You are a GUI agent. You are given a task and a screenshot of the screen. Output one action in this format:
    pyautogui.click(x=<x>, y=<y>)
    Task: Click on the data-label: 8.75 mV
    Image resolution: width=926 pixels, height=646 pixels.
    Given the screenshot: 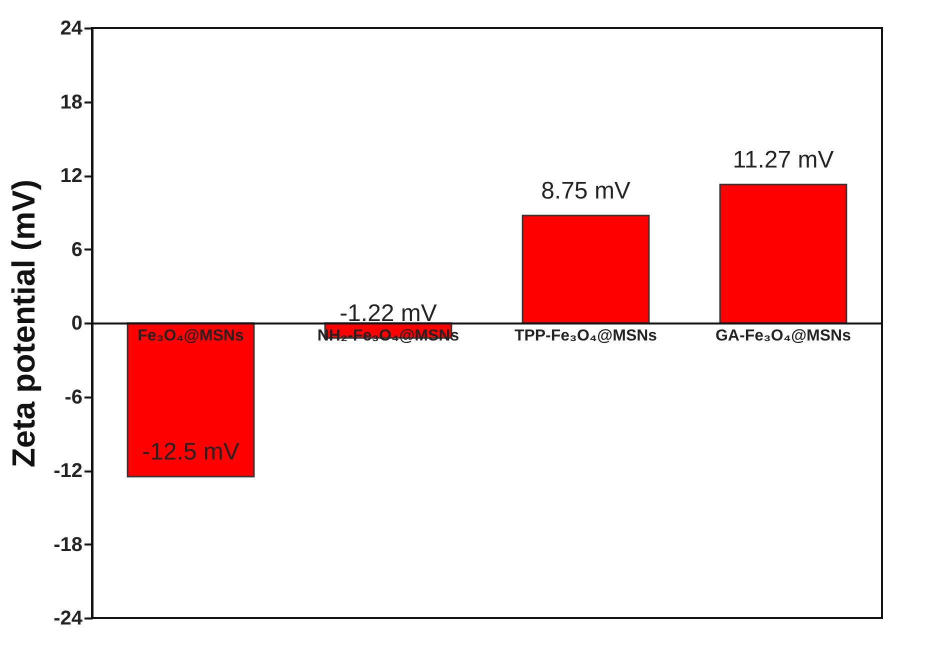 What is the action you would take?
    pyautogui.click(x=585, y=190)
    